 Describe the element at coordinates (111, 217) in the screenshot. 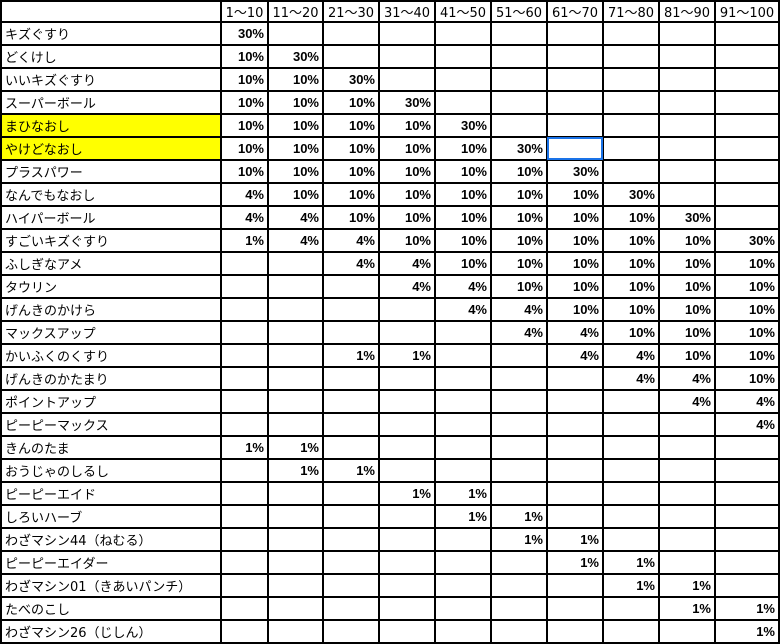

I see `item-name-cell: ハイパーボール` at that location.